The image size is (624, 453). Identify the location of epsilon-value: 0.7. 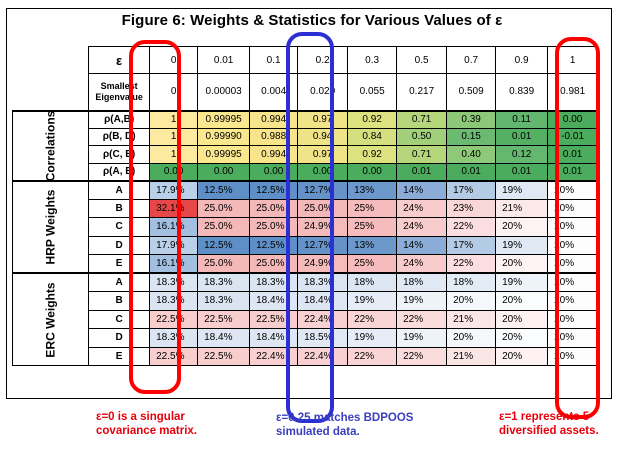
(471, 60).